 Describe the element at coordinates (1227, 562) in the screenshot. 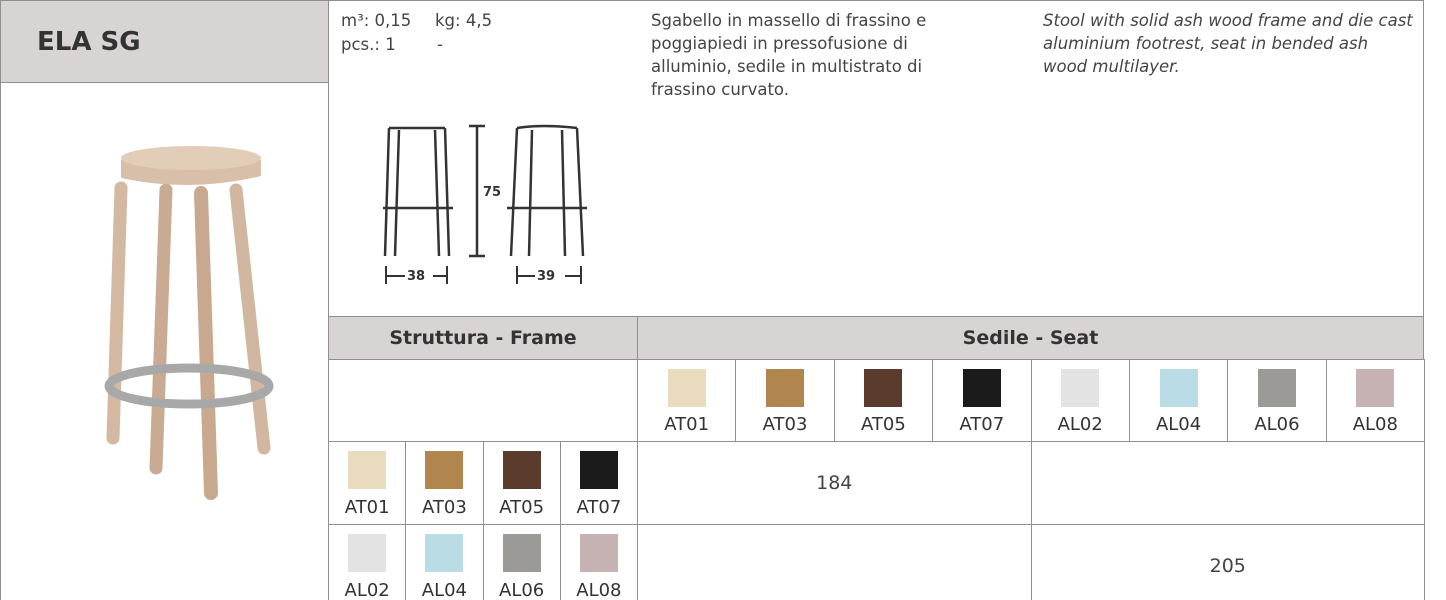

I see `price: 205` at that location.